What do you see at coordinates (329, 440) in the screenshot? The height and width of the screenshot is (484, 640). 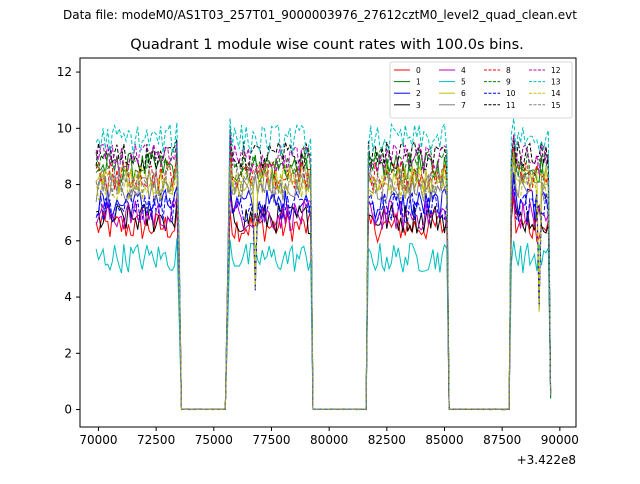 I see `x-tick-label: 80000` at bounding box center [329, 440].